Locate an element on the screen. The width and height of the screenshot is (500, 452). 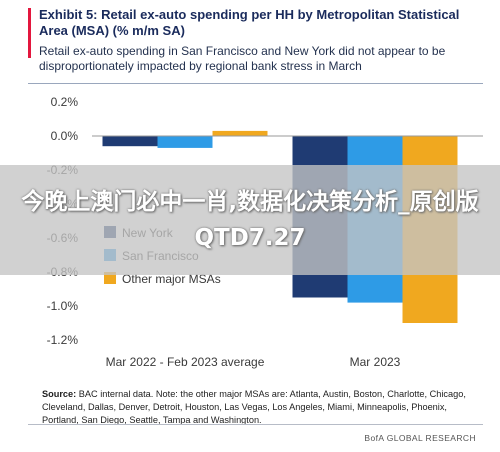
legend-swatch is located at coordinates (110, 278).